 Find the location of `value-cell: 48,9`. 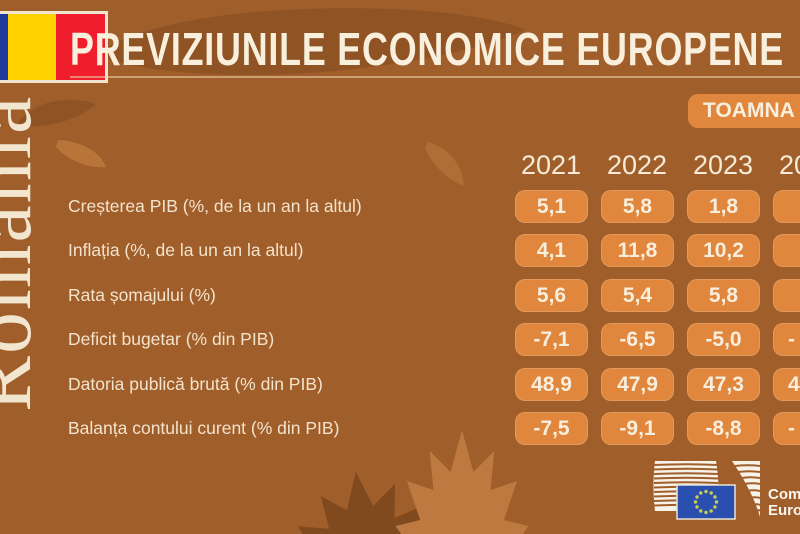

value-cell: 48,9 is located at coordinates (551, 384).